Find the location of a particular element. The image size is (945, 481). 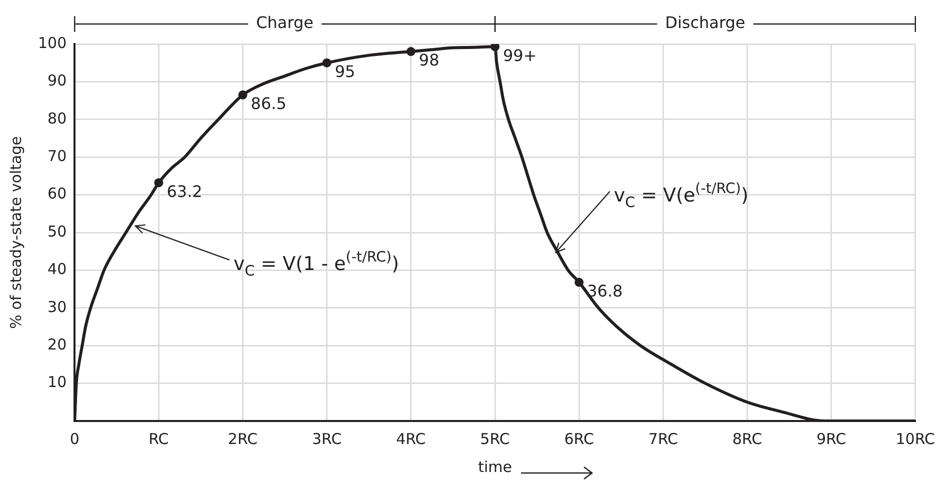

text: Discharge is located at coordinates (705, 22).